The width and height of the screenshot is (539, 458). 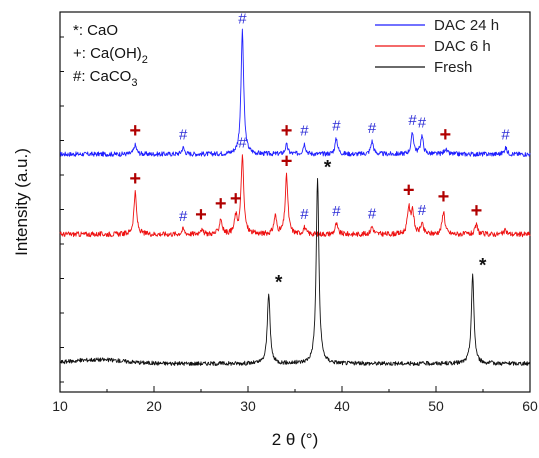 I want to click on key-entry: +: Ca(OH)2, so click(x=110, y=55).